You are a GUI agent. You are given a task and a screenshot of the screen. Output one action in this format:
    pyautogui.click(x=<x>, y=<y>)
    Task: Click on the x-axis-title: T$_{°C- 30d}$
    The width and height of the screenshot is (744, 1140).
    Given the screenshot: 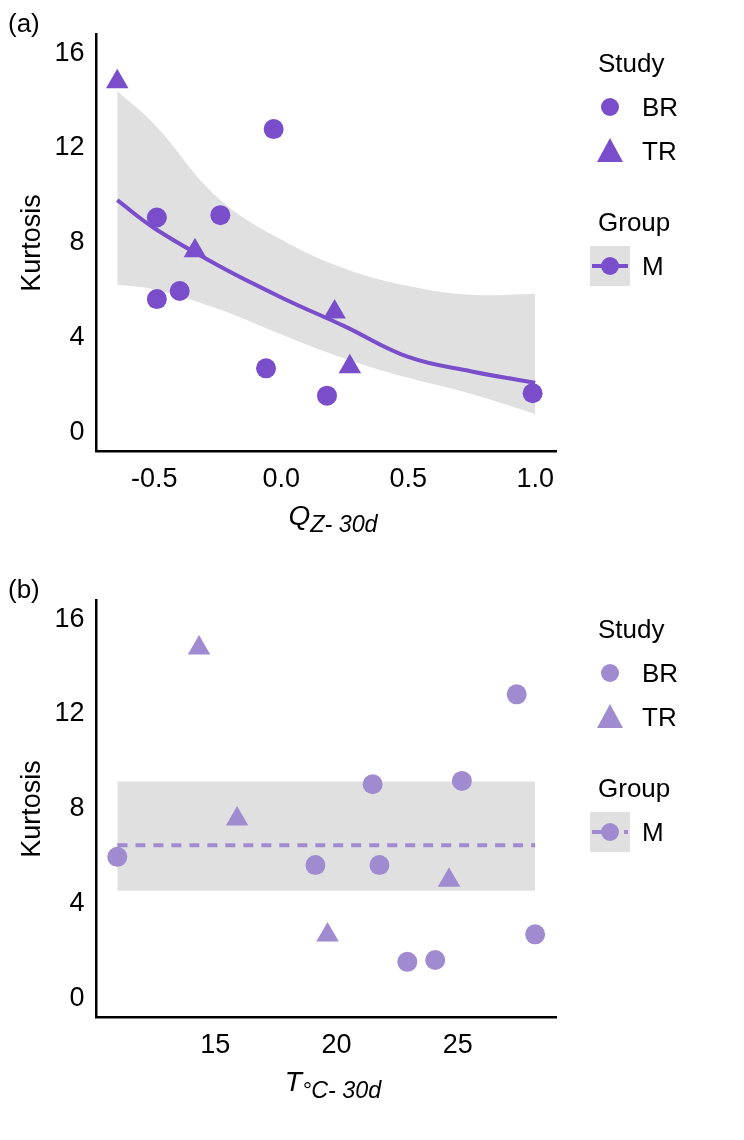 What is the action you would take?
    pyautogui.click(x=333, y=1085)
    